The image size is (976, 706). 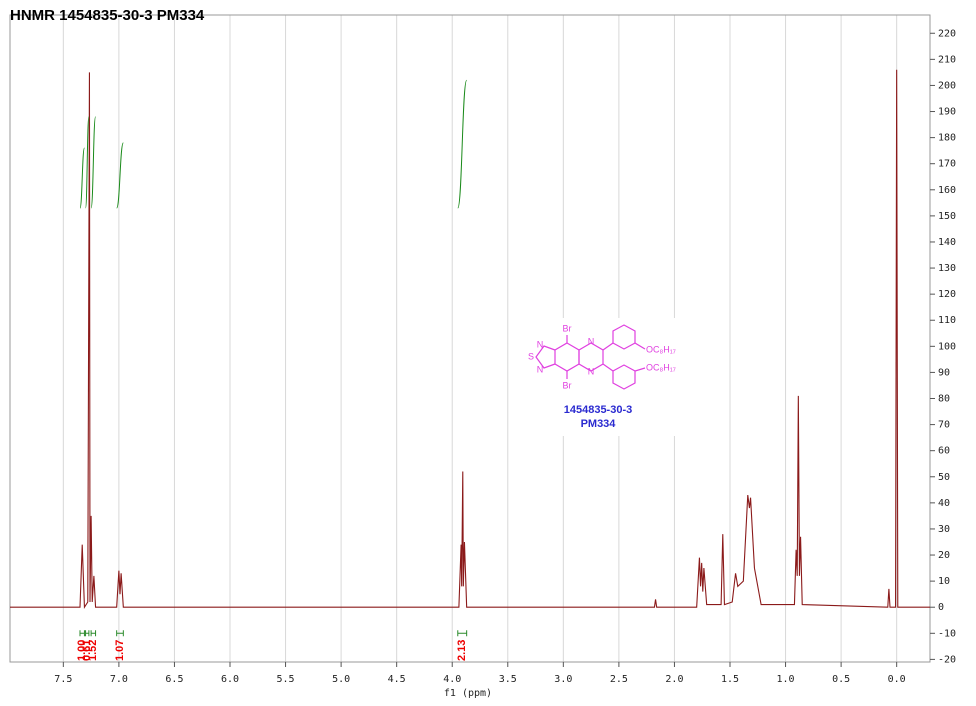 What do you see at coordinates (947, 164) in the screenshot?
I see `y-tick-label: 170` at bounding box center [947, 164].